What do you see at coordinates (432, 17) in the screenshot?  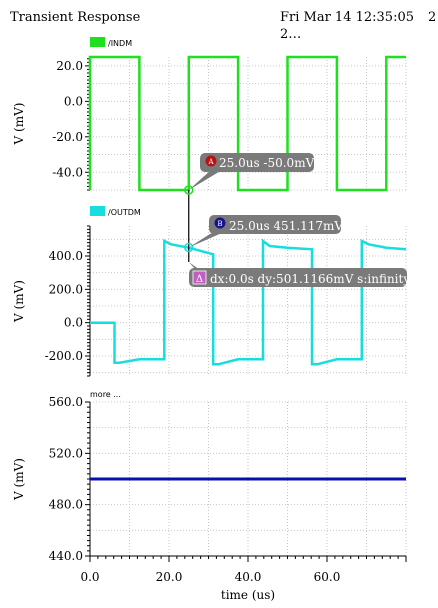 I see `page-number: 2` at bounding box center [432, 17].